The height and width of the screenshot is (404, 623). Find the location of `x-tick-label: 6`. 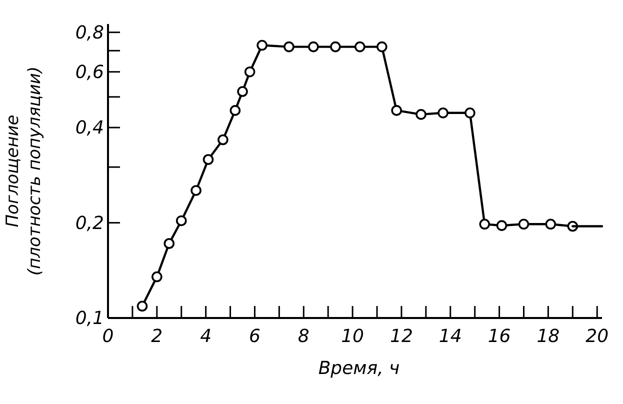

x-tick-label: 6 is located at coordinates (254, 336).